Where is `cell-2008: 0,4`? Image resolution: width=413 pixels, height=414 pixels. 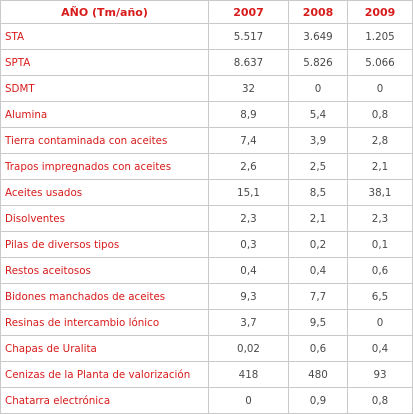
cell-2008: 0,4 is located at coordinates (318, 270).